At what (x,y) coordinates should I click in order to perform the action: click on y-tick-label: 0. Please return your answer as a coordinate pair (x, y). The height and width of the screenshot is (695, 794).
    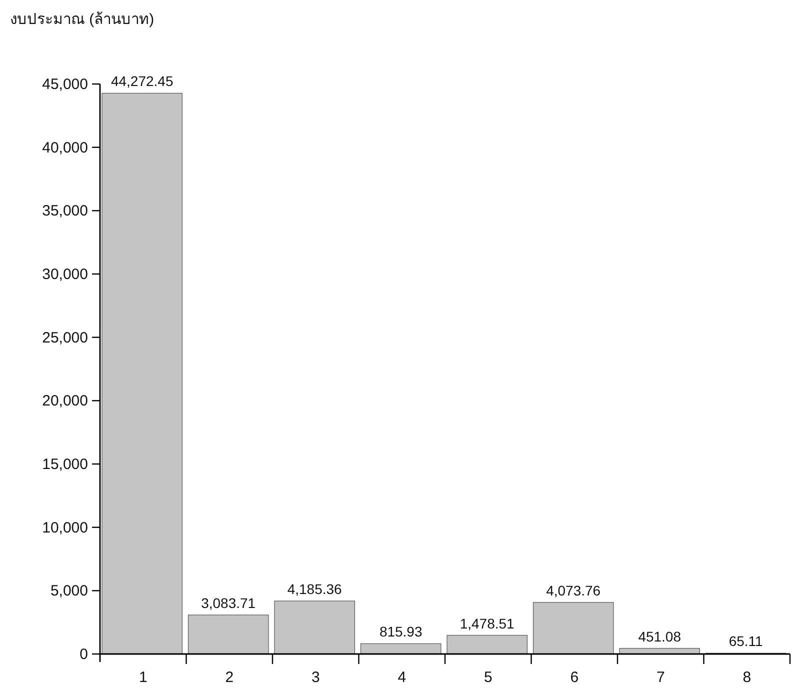
    Looking at the image, I should click on (84, 654).